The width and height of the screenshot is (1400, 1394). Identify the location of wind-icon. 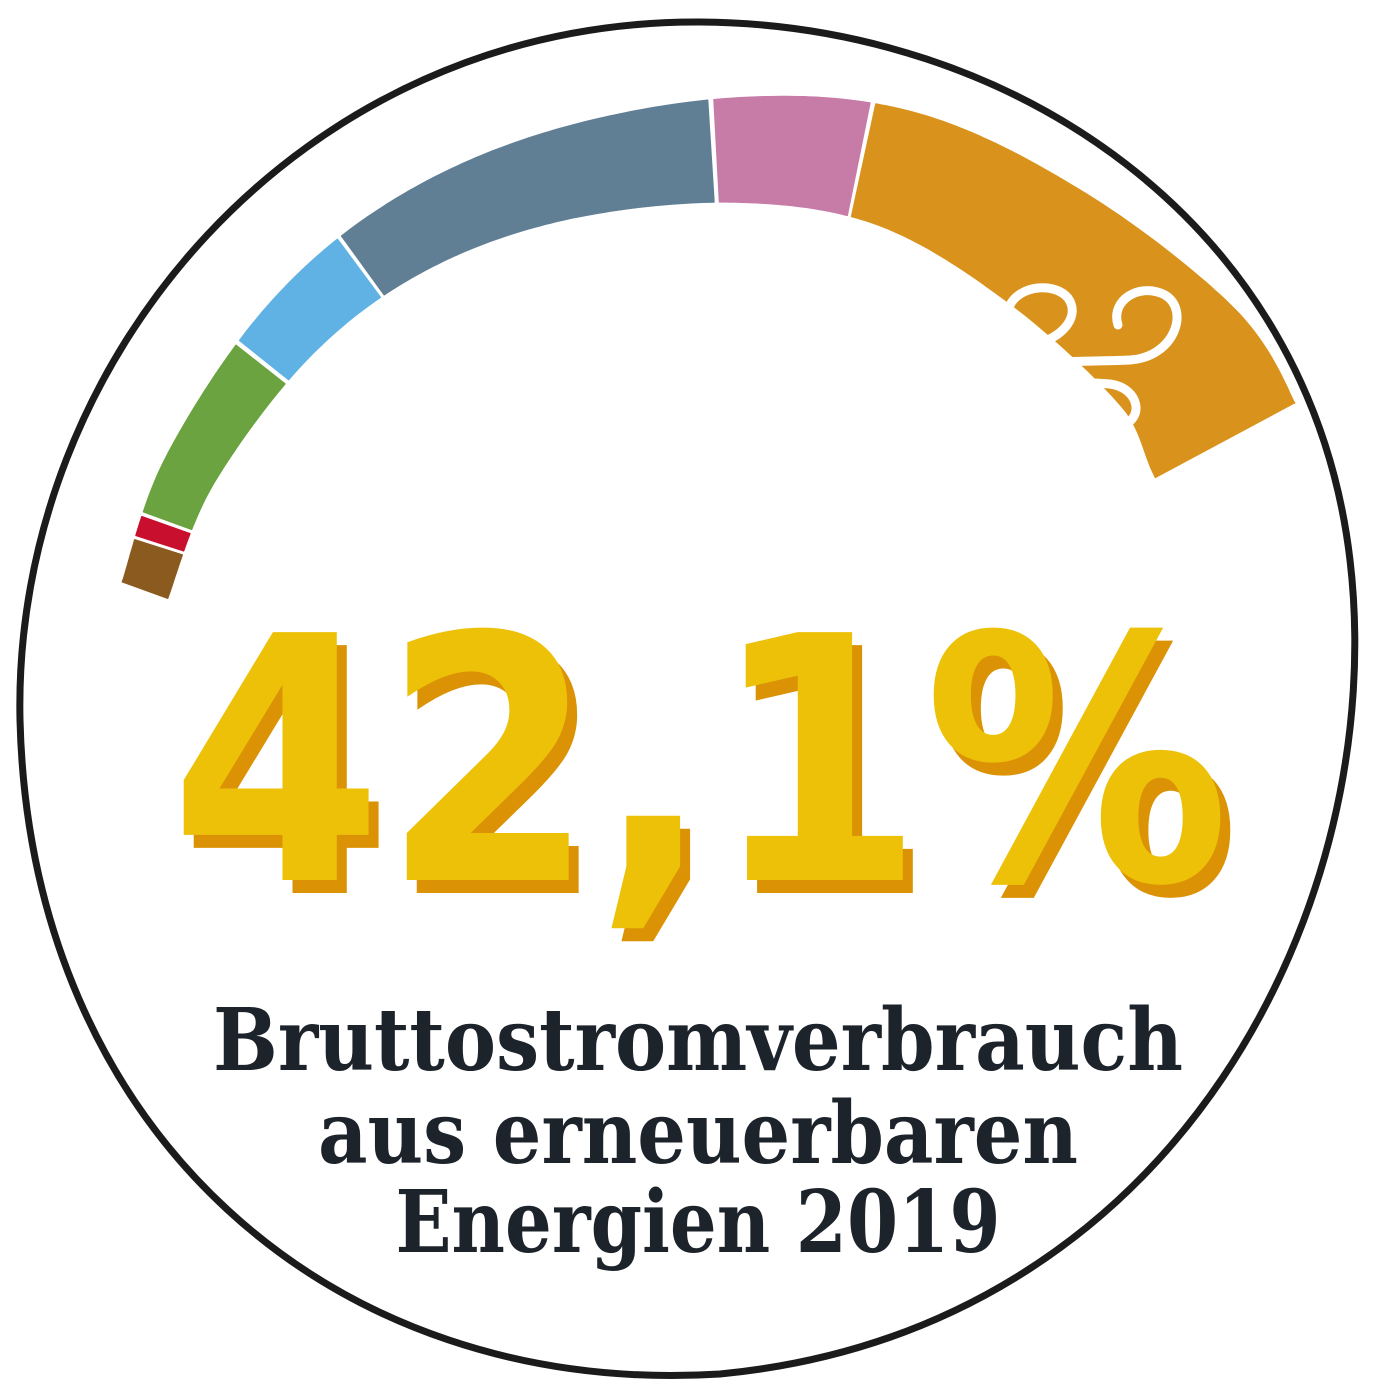
(1058, 357).